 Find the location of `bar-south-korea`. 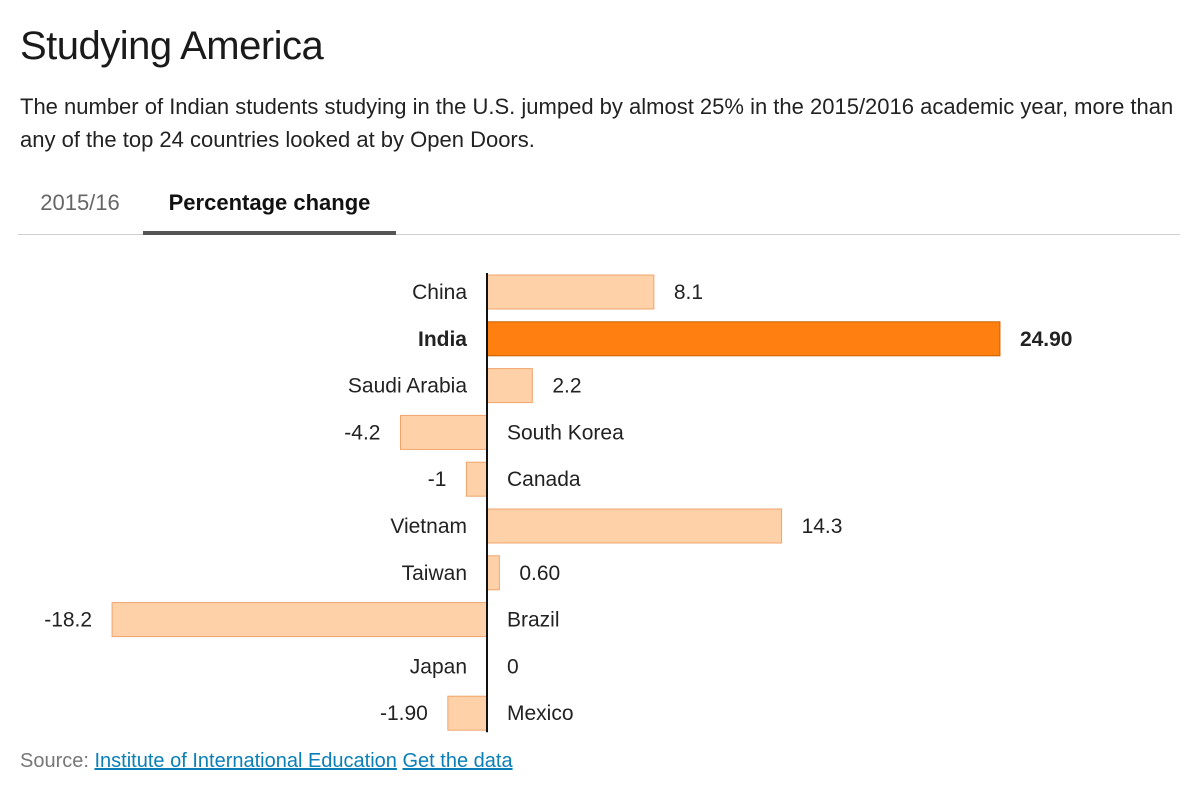

bar-south-korea is located at coordinates (443, 432).